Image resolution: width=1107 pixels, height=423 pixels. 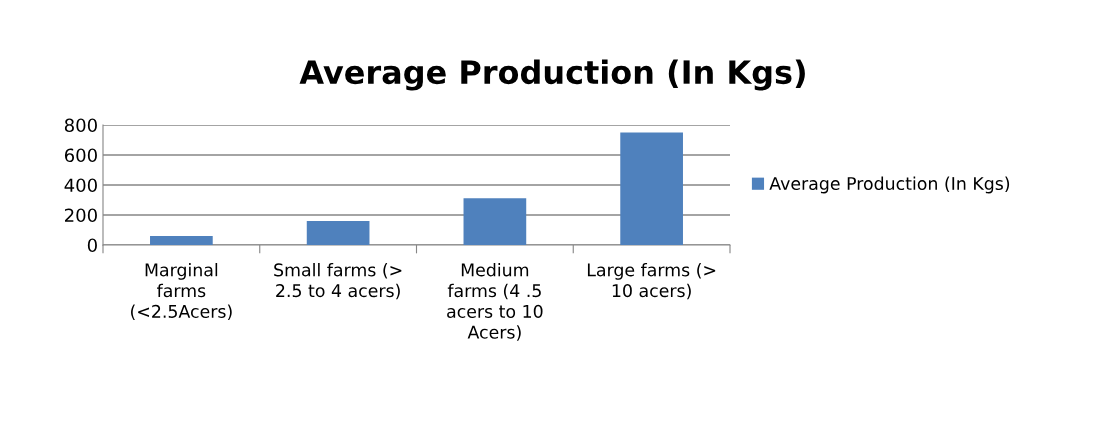 What do you see at coordinates (81, 215) in the screenshot?
I see `y-tick-label: 200` at bounding box center [81, 215].